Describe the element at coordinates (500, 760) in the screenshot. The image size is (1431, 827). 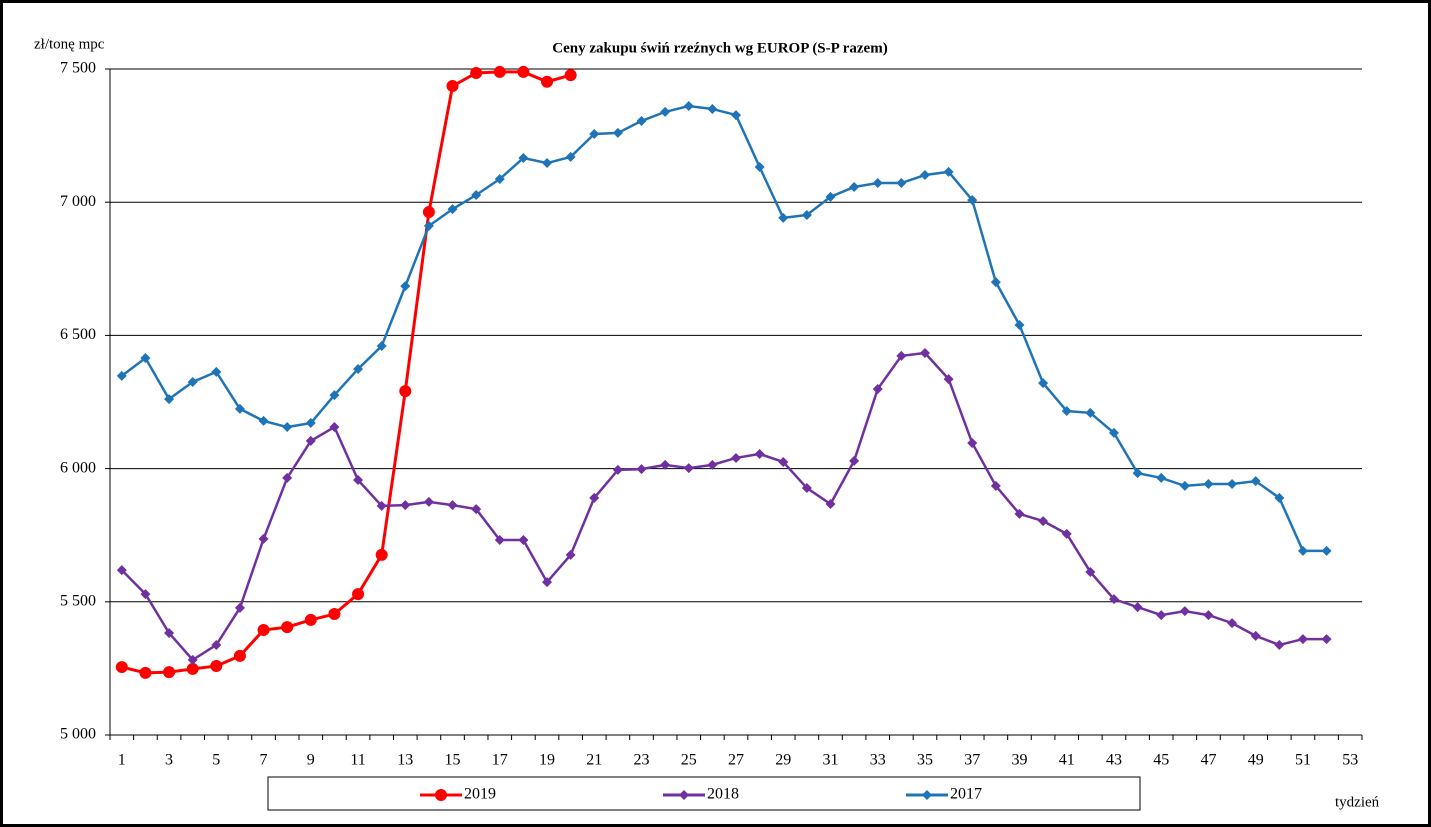
I see `x-tick-label: 17` at that location.